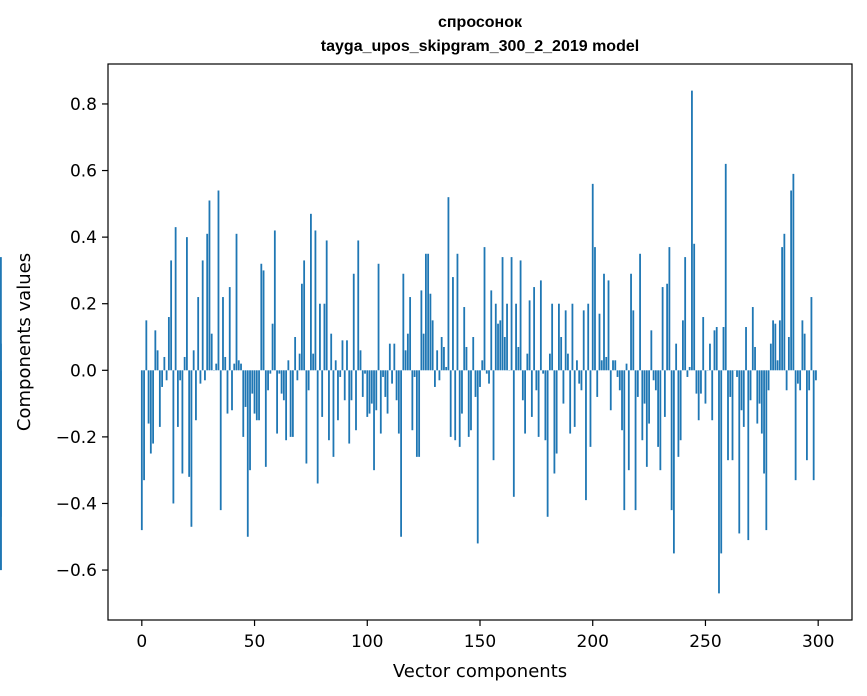  Describe the element at coordinates (367, 642) in the screenshot. I see `x-tick-label: 100` at that location.